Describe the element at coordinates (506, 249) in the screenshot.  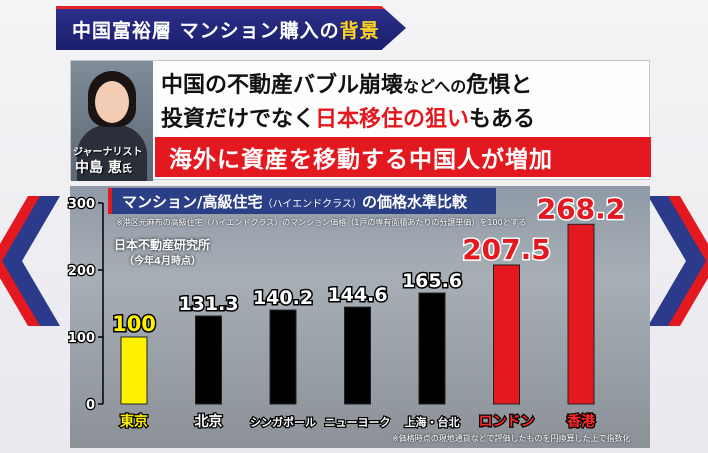
I see `bar-value-label: 207.5` at that location.